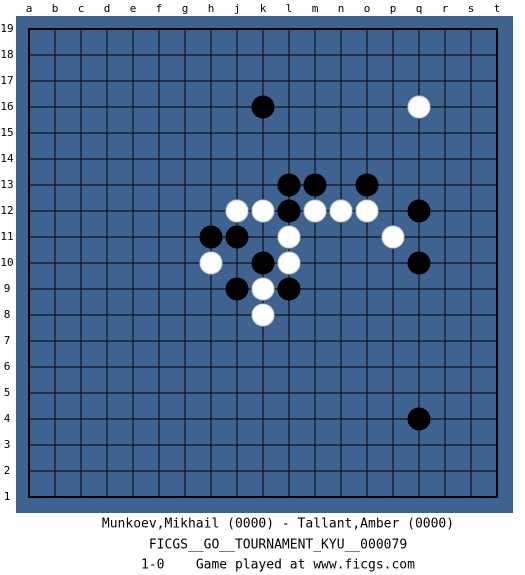 Image resolution: width=525 pixels, height=575 pixels. What do you see at coordinates (159, 8) in the screenshot?
I see `column-label: f` at bounding box center [159, 8].